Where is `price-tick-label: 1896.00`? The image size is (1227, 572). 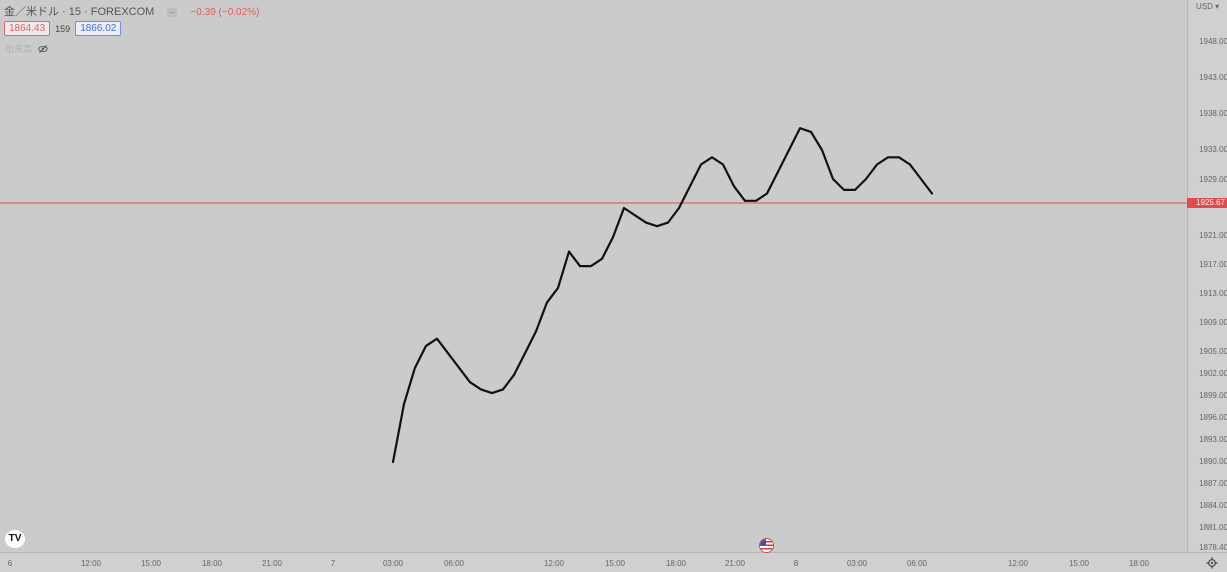
price-tick-label: 1896.00 is located at coordinates (1213, 417).